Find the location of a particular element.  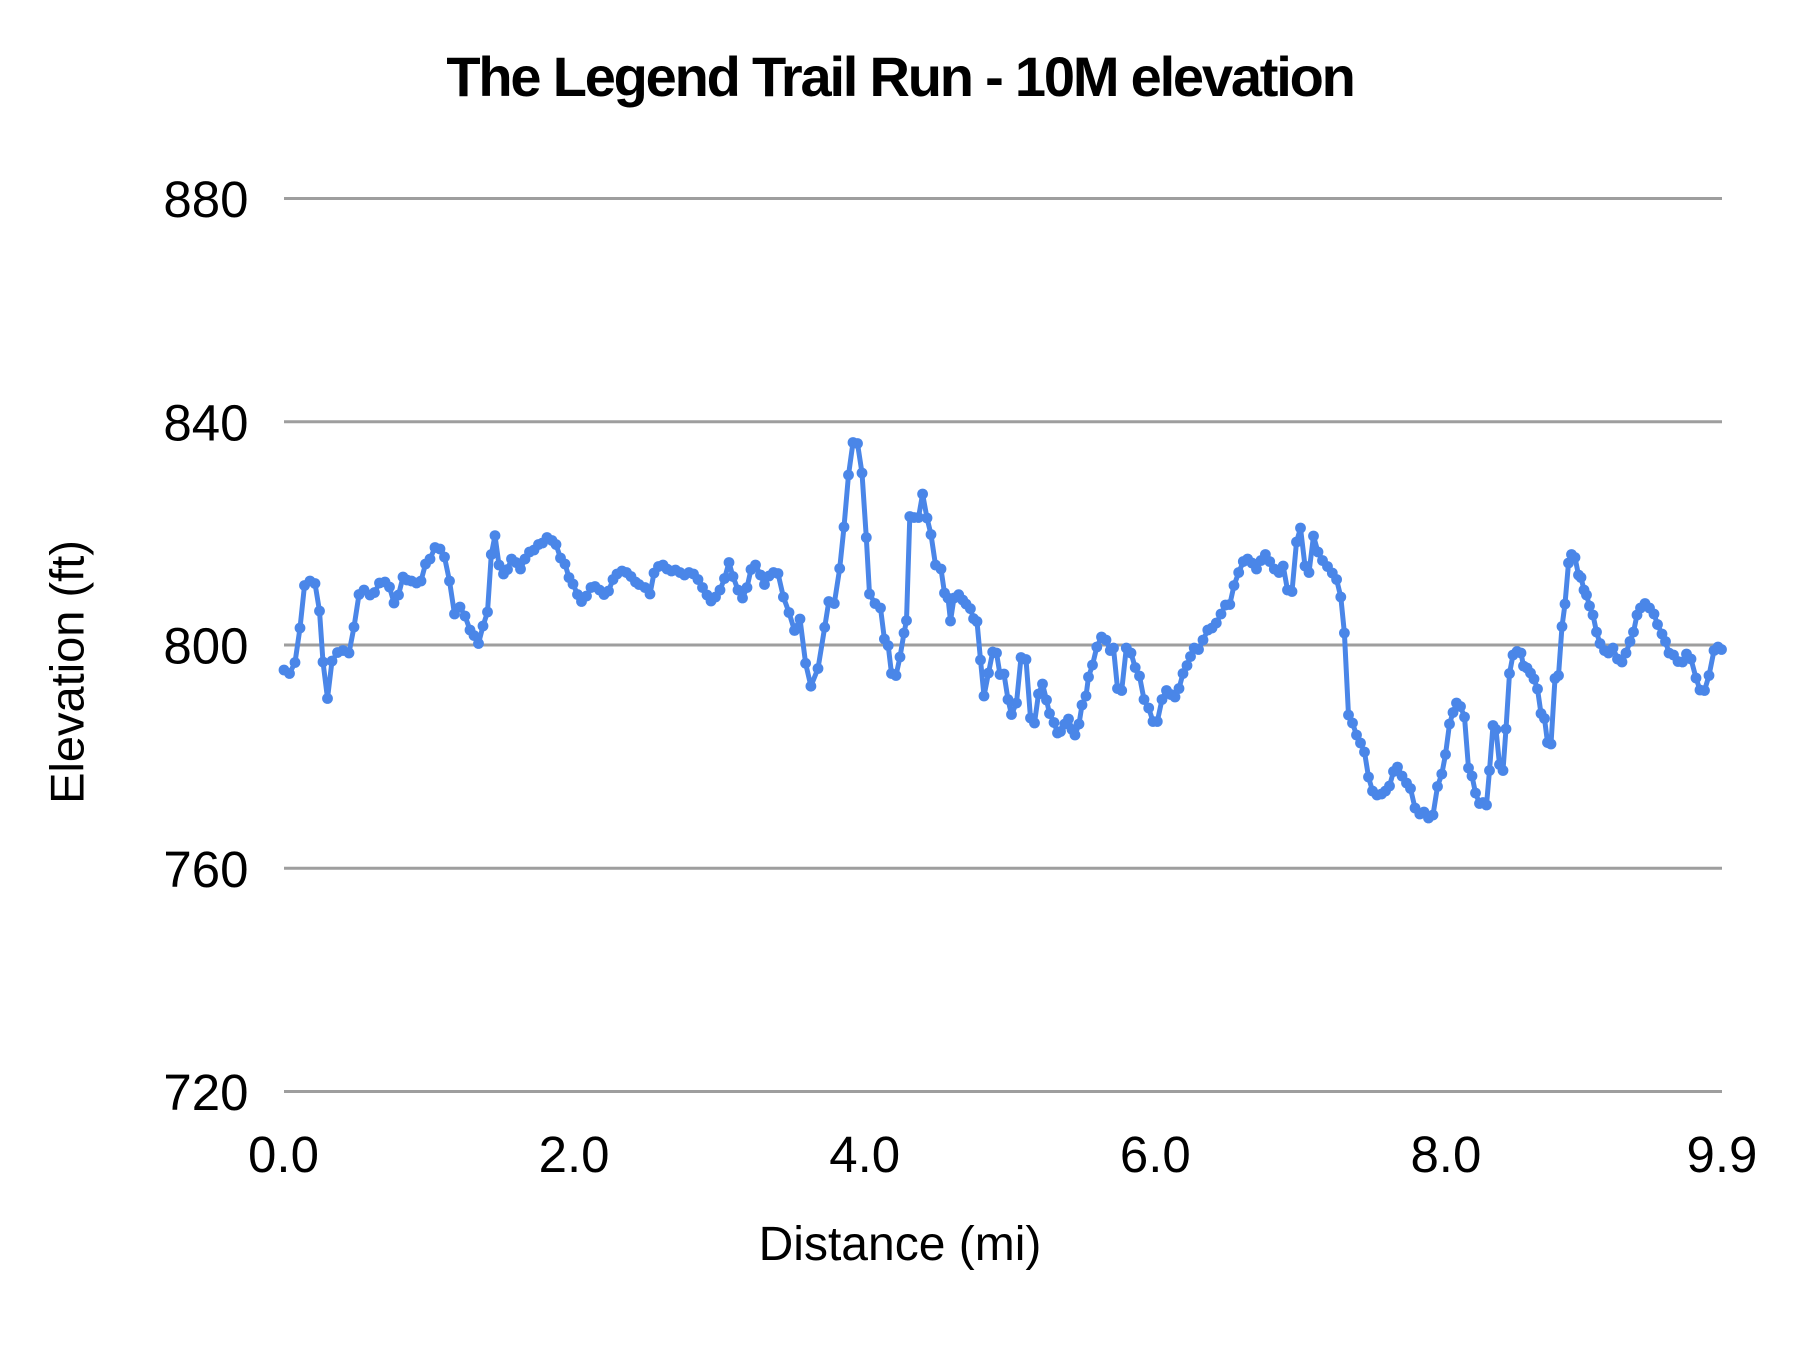

svg-text: 6.0 is located at coordinates (1155, 1154).